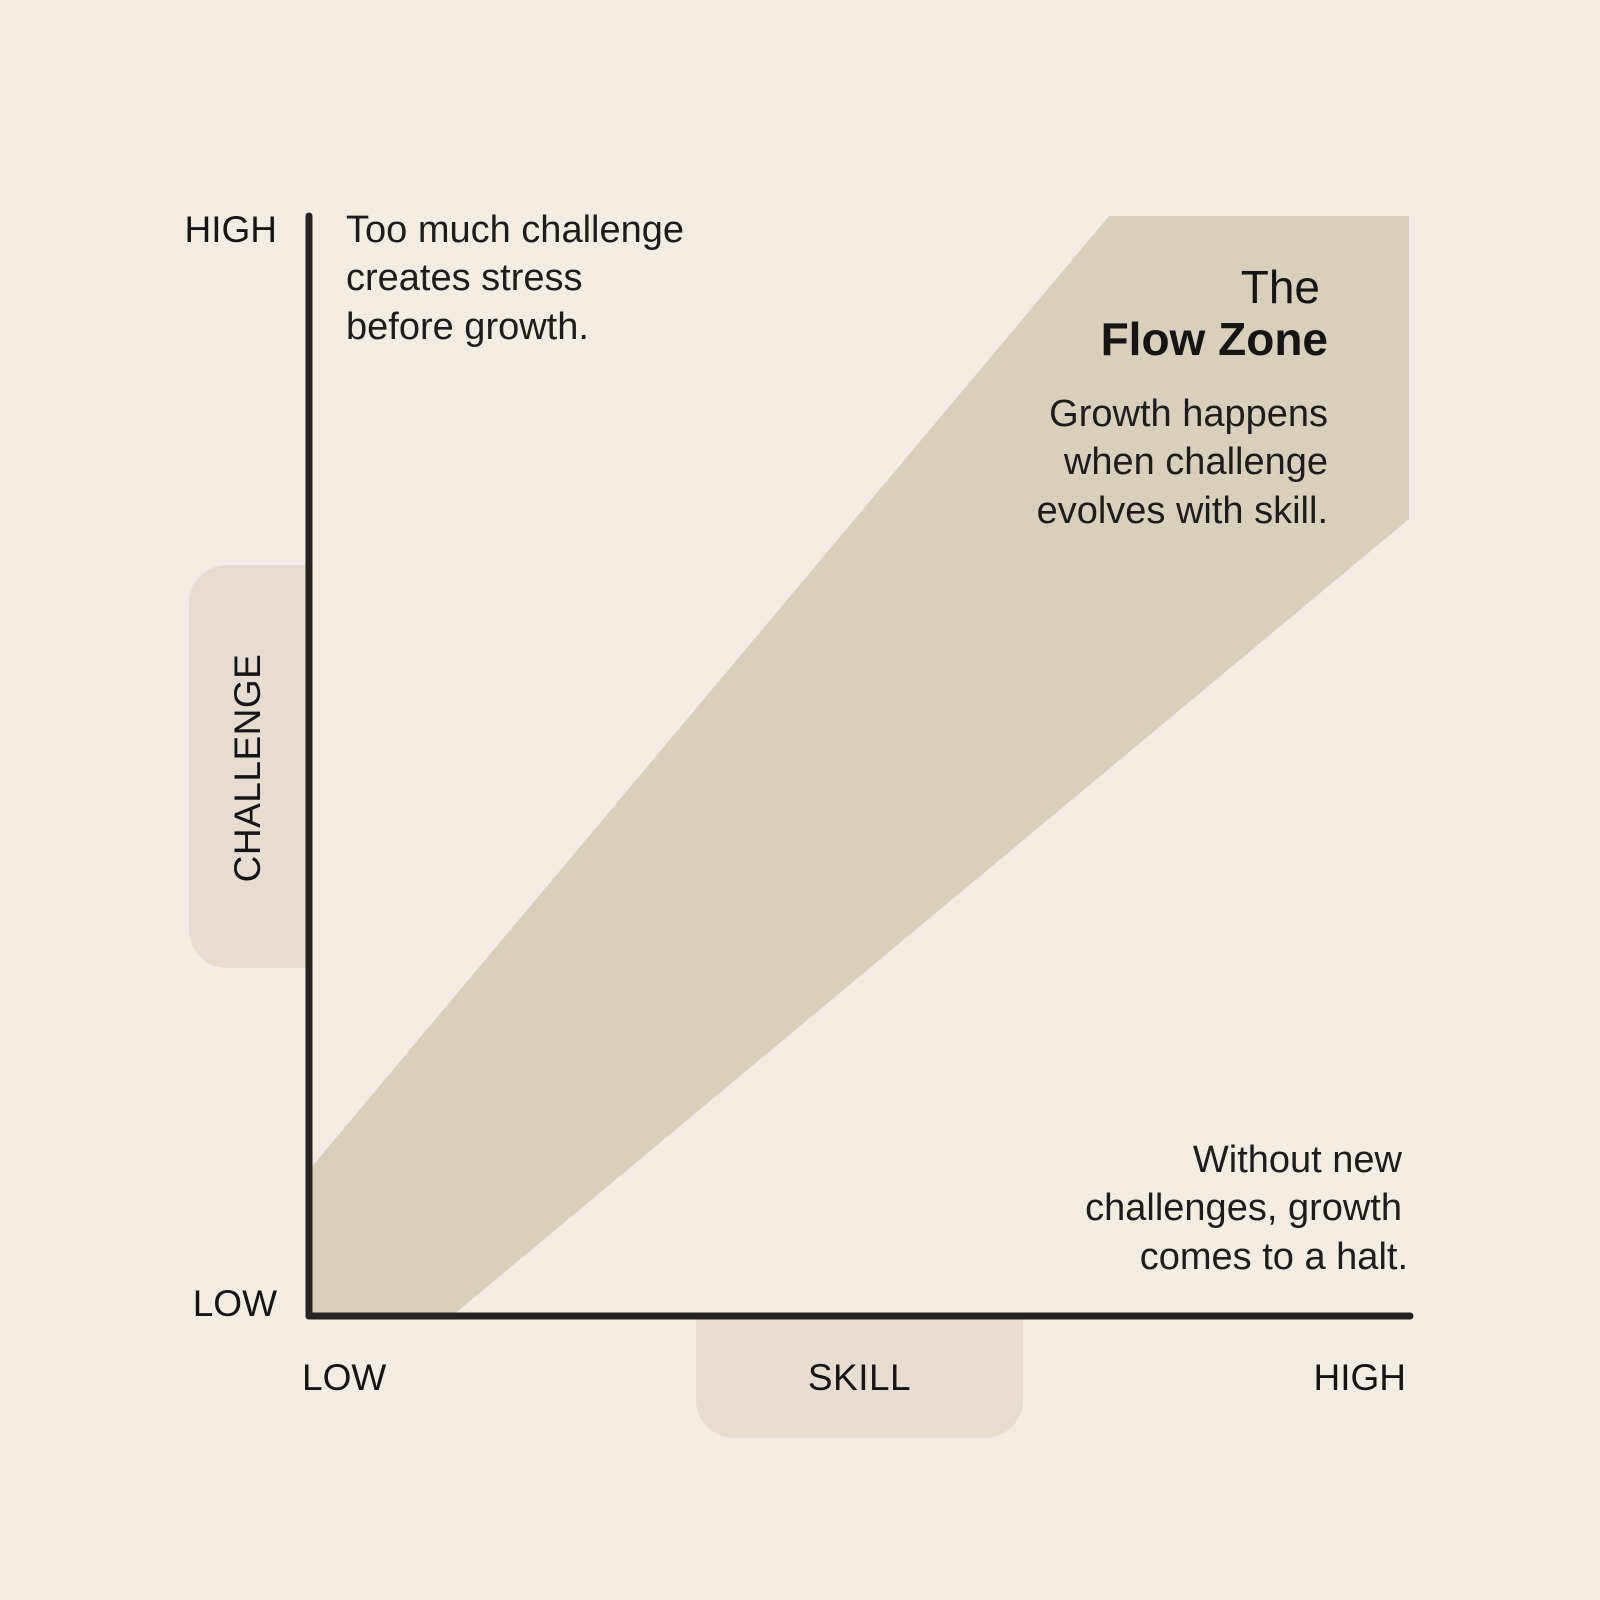 The width and height of the screenshot is (1600, 1600). I want to click on y-axis-title: CHALLENGE, so click(247, 768).